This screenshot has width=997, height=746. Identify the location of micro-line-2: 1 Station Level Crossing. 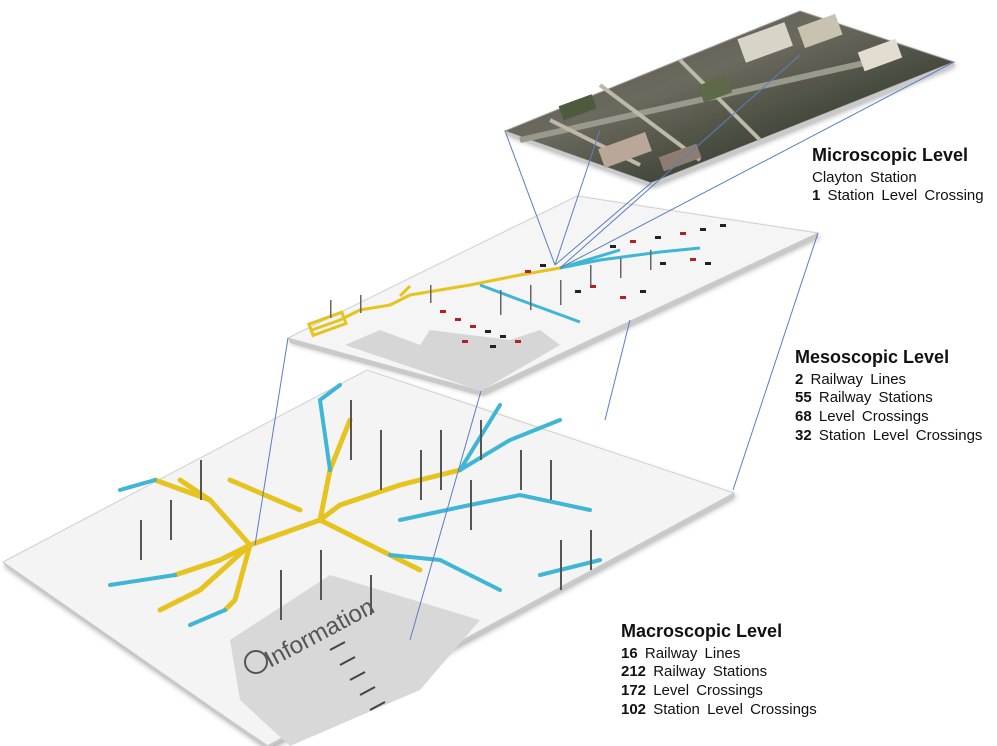
(898, 196).